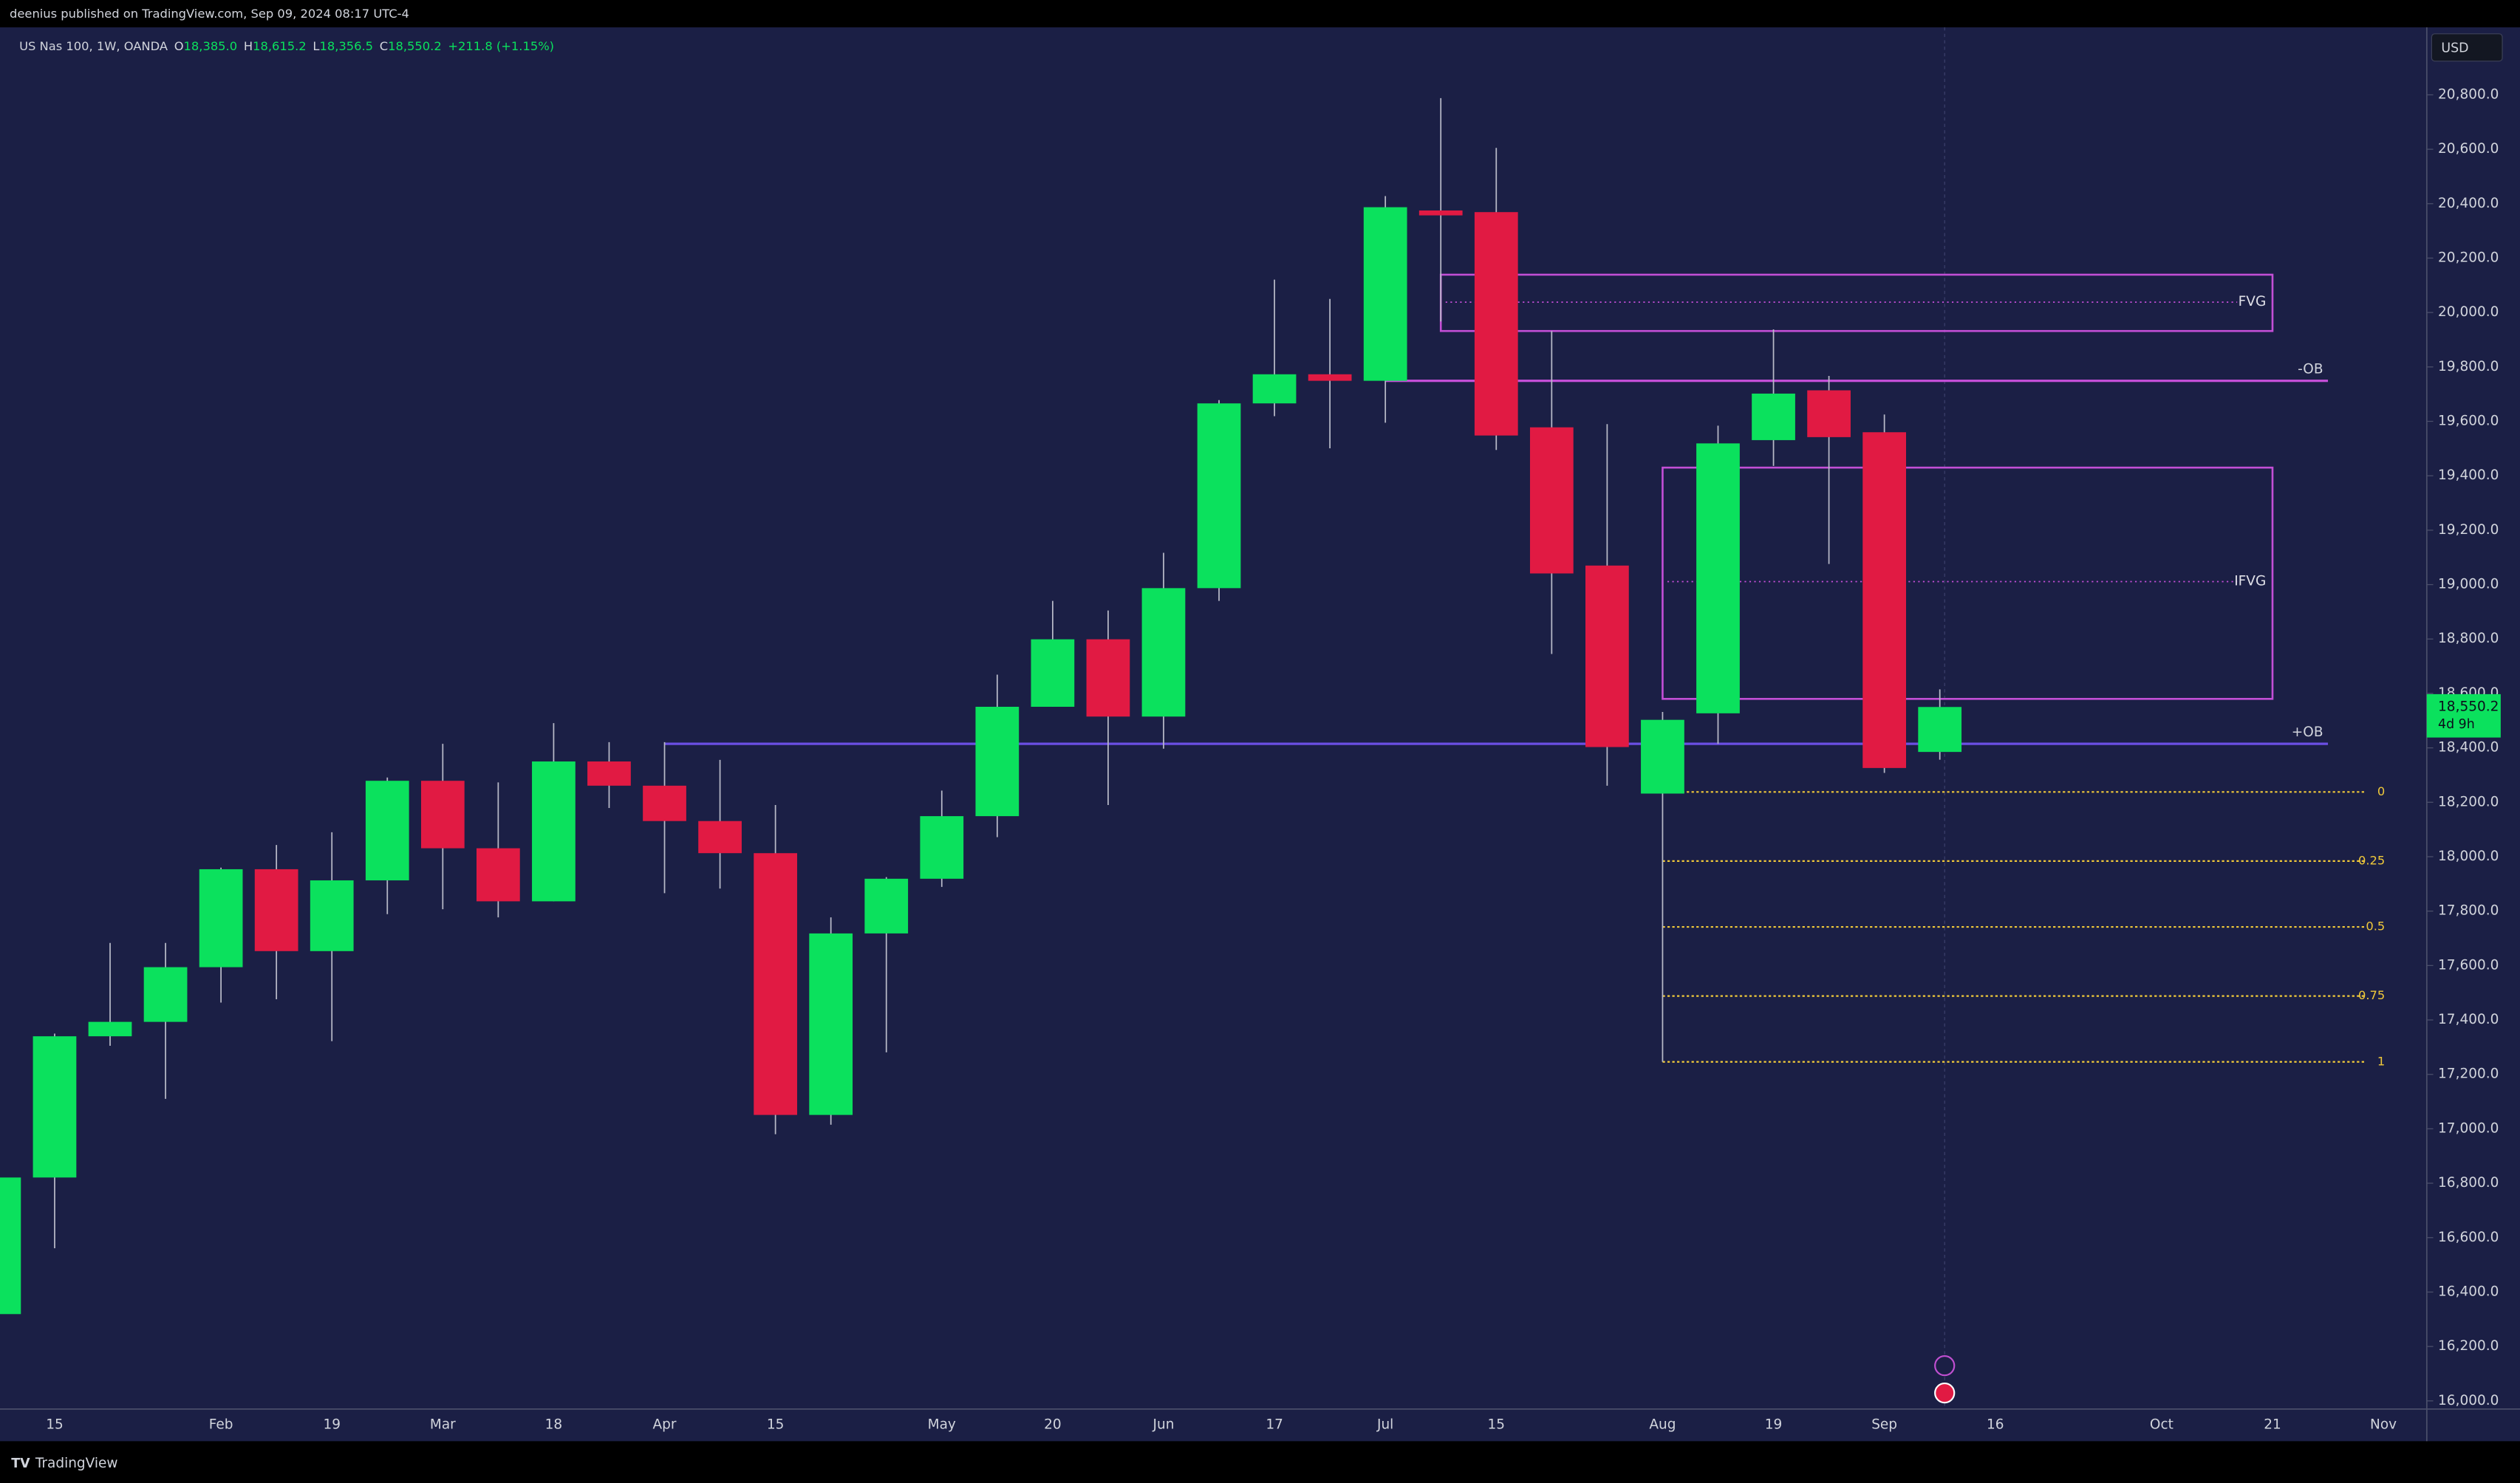  I want to click on y-tick-label: 18,000.0, so click(2468, 856).